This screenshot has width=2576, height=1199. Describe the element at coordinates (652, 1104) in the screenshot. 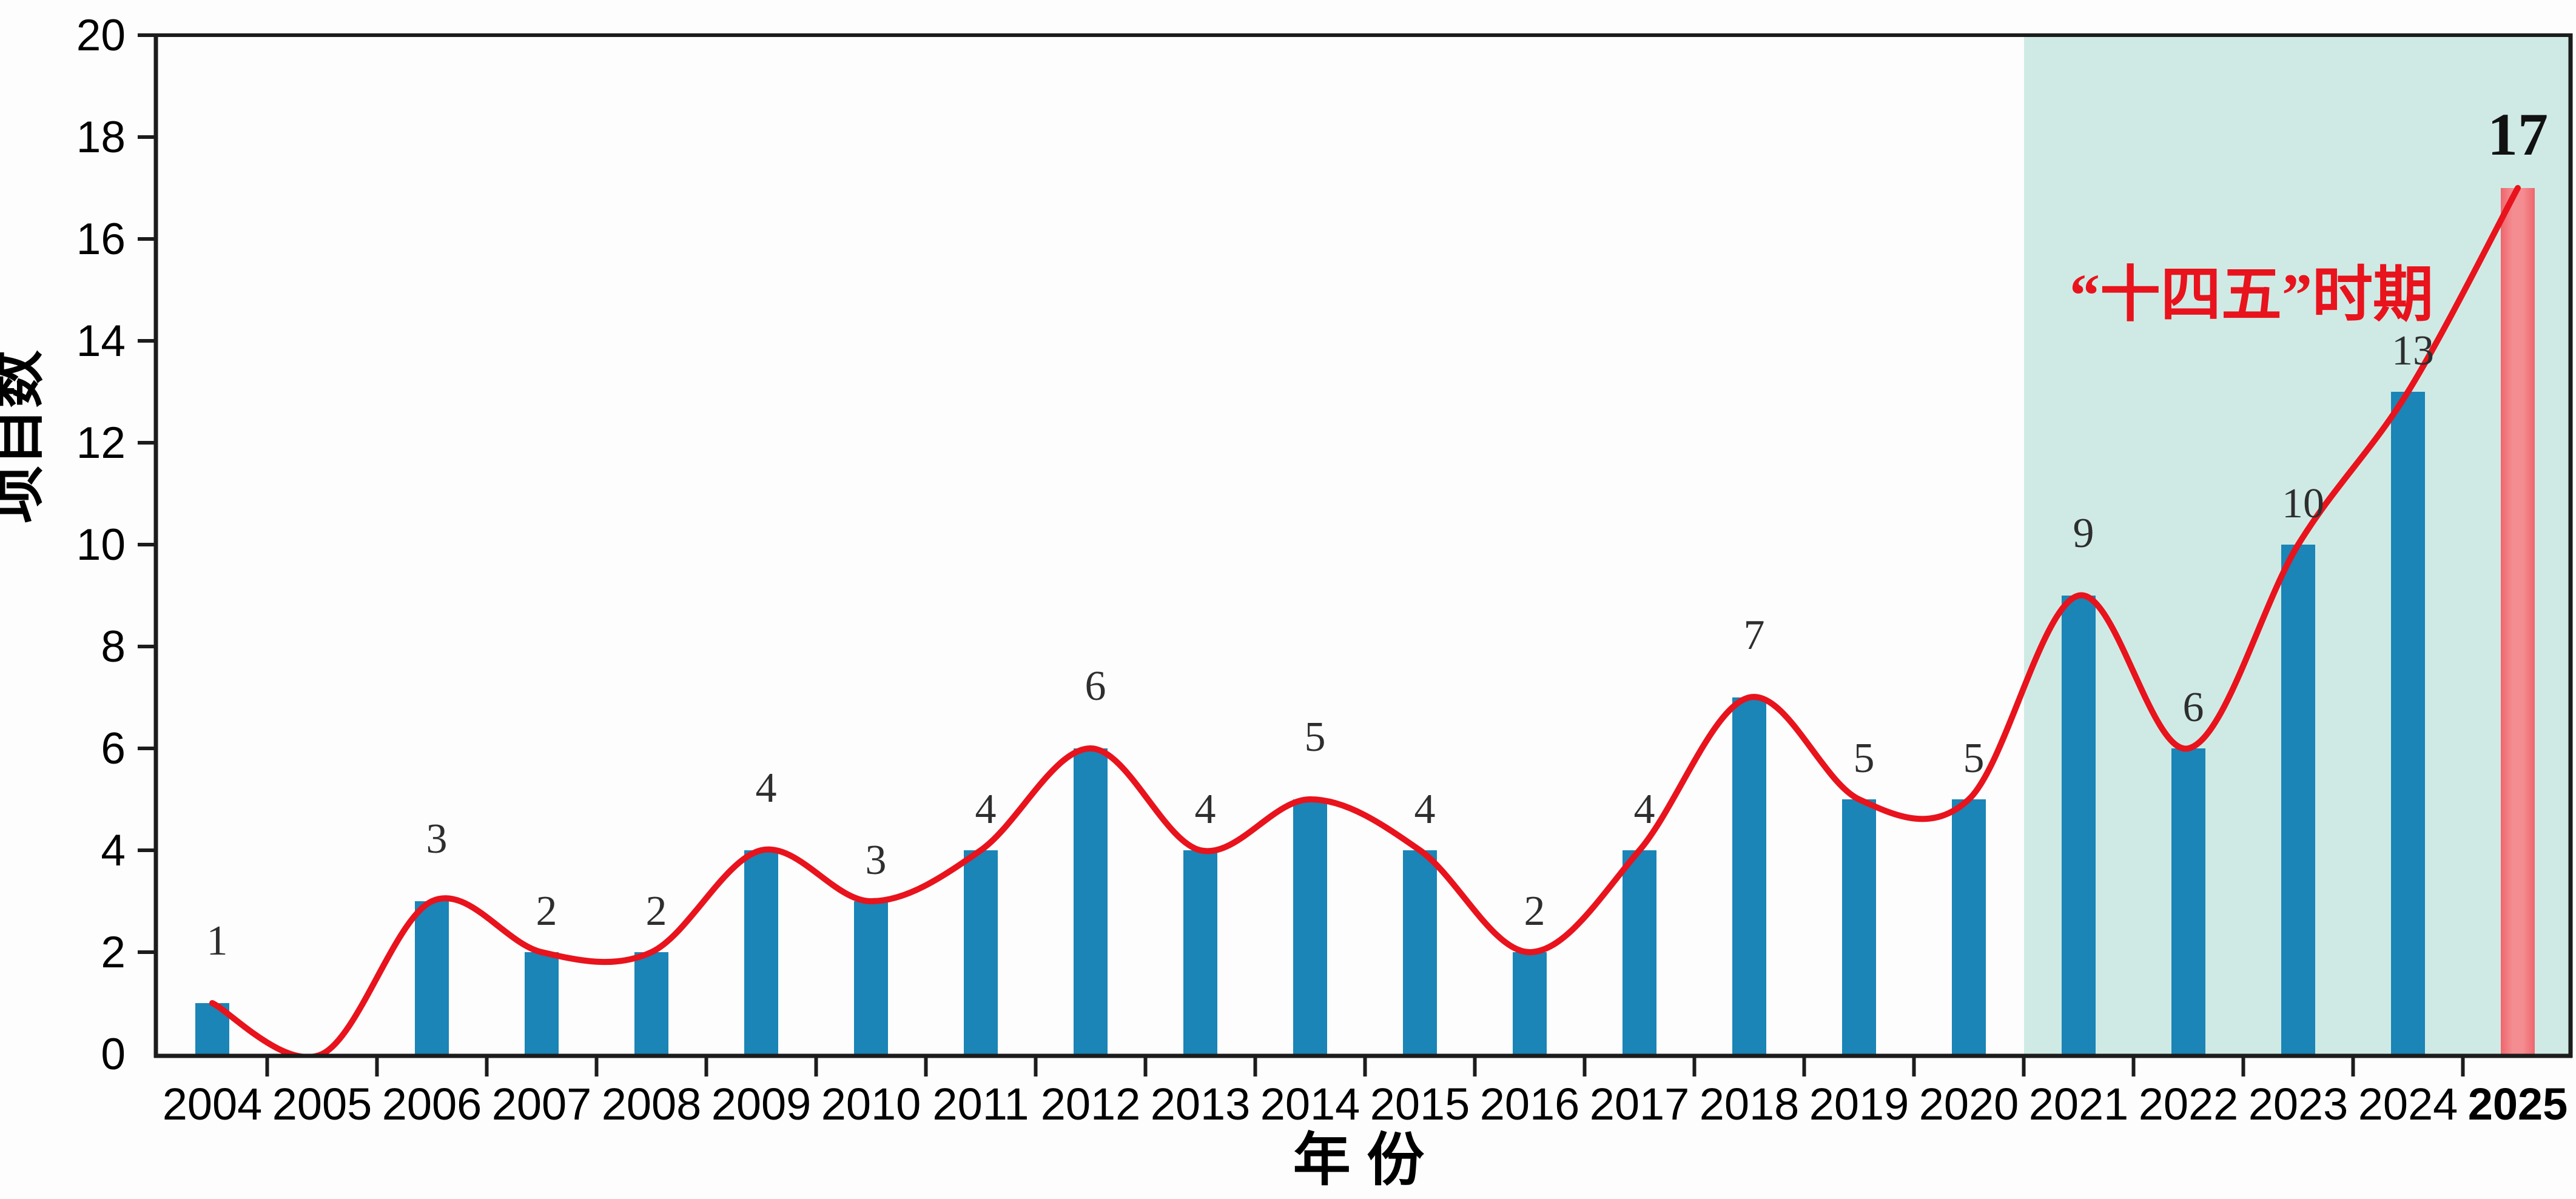

I see `x-tick-label-2008: 2008` at that location.